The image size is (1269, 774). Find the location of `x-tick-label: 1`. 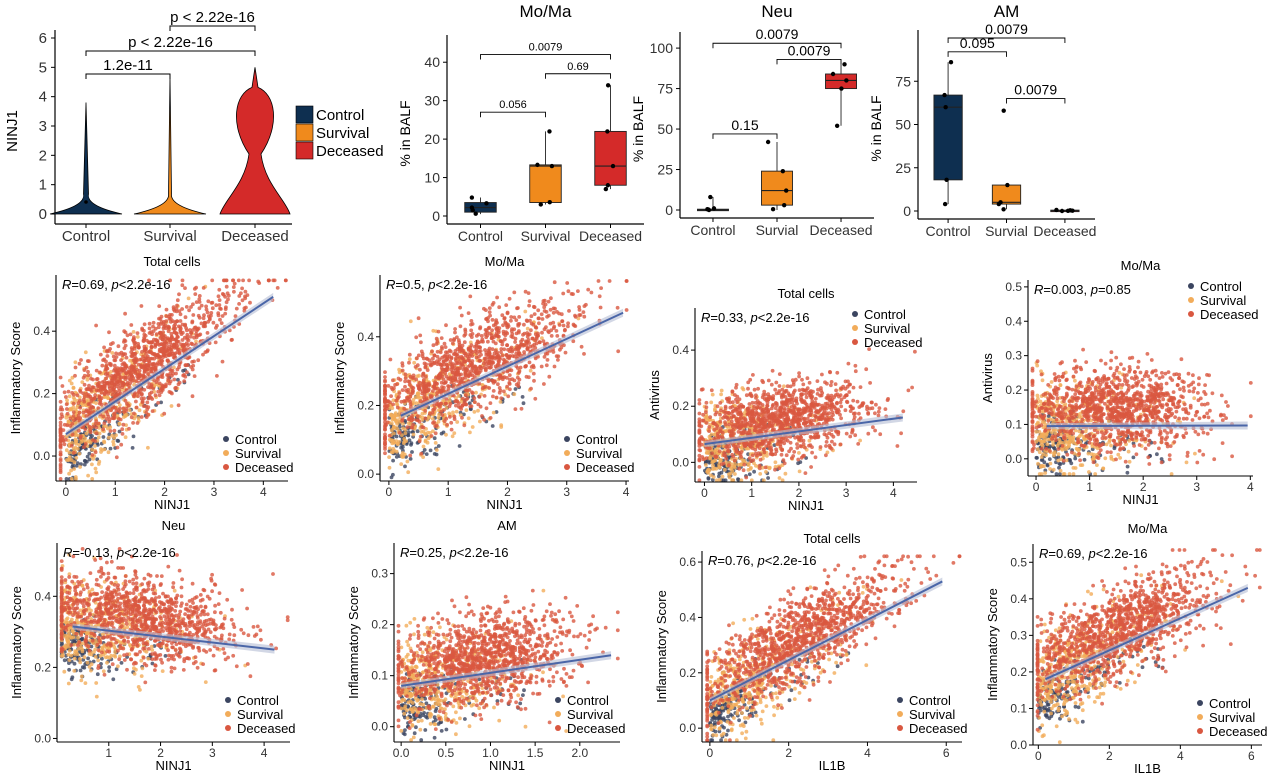

x-tick-label: 1 is located at coordinates (115, 492).